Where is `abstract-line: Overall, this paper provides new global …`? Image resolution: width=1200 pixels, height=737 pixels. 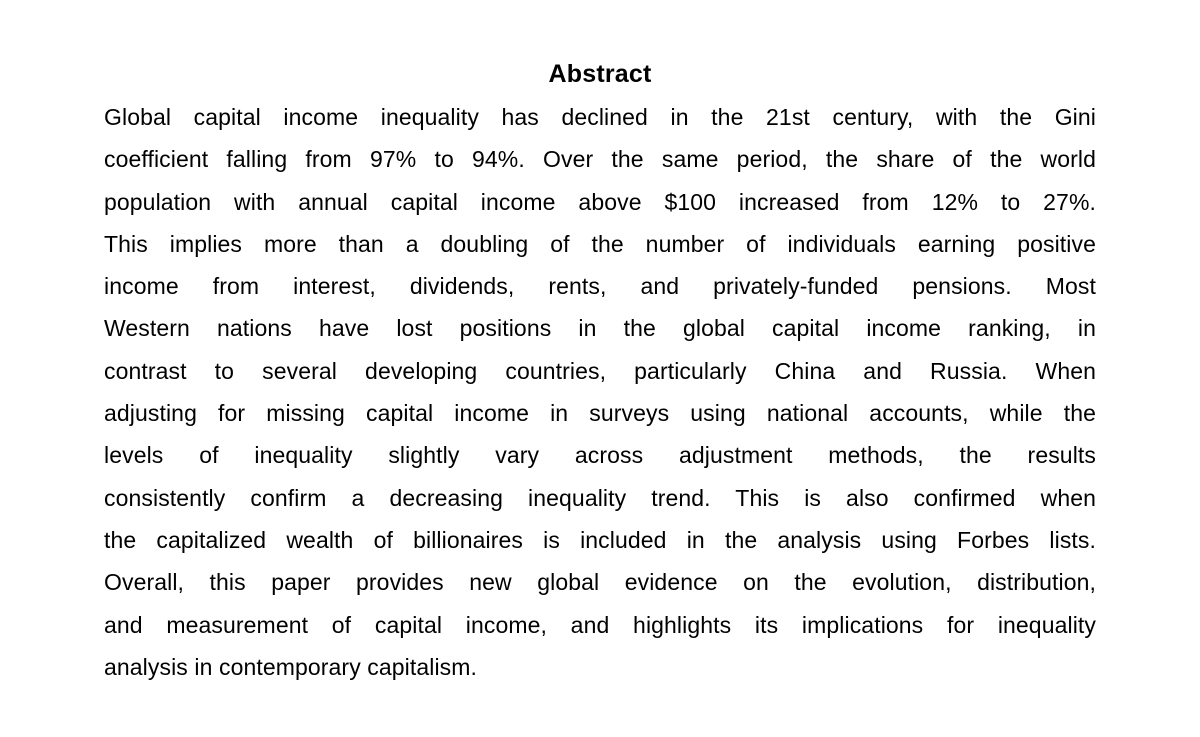
abstract-line: Overall, this paper provides new global … is located at coordinates (600, 582).